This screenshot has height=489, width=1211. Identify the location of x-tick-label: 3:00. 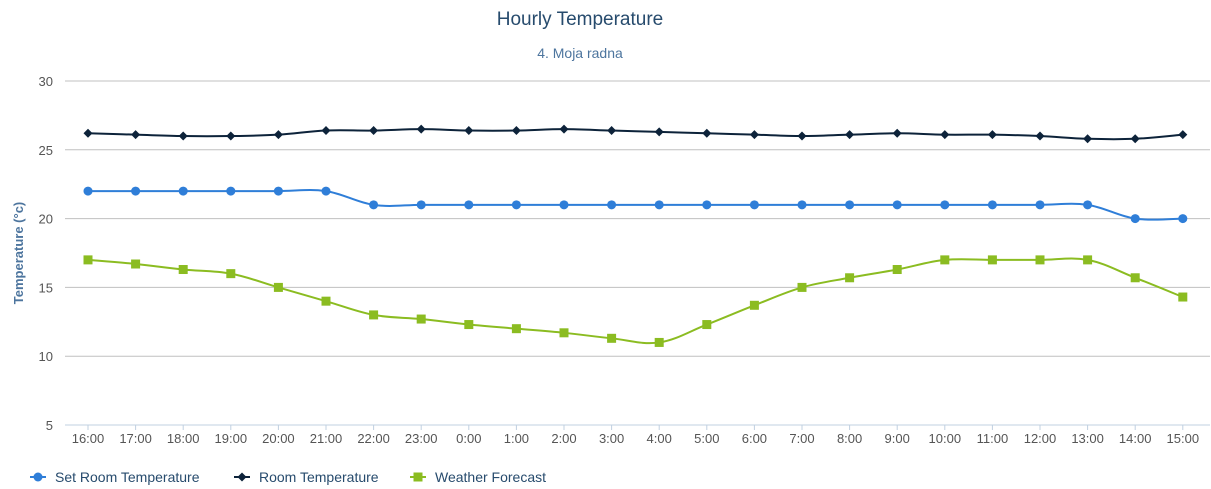
(611, 438).